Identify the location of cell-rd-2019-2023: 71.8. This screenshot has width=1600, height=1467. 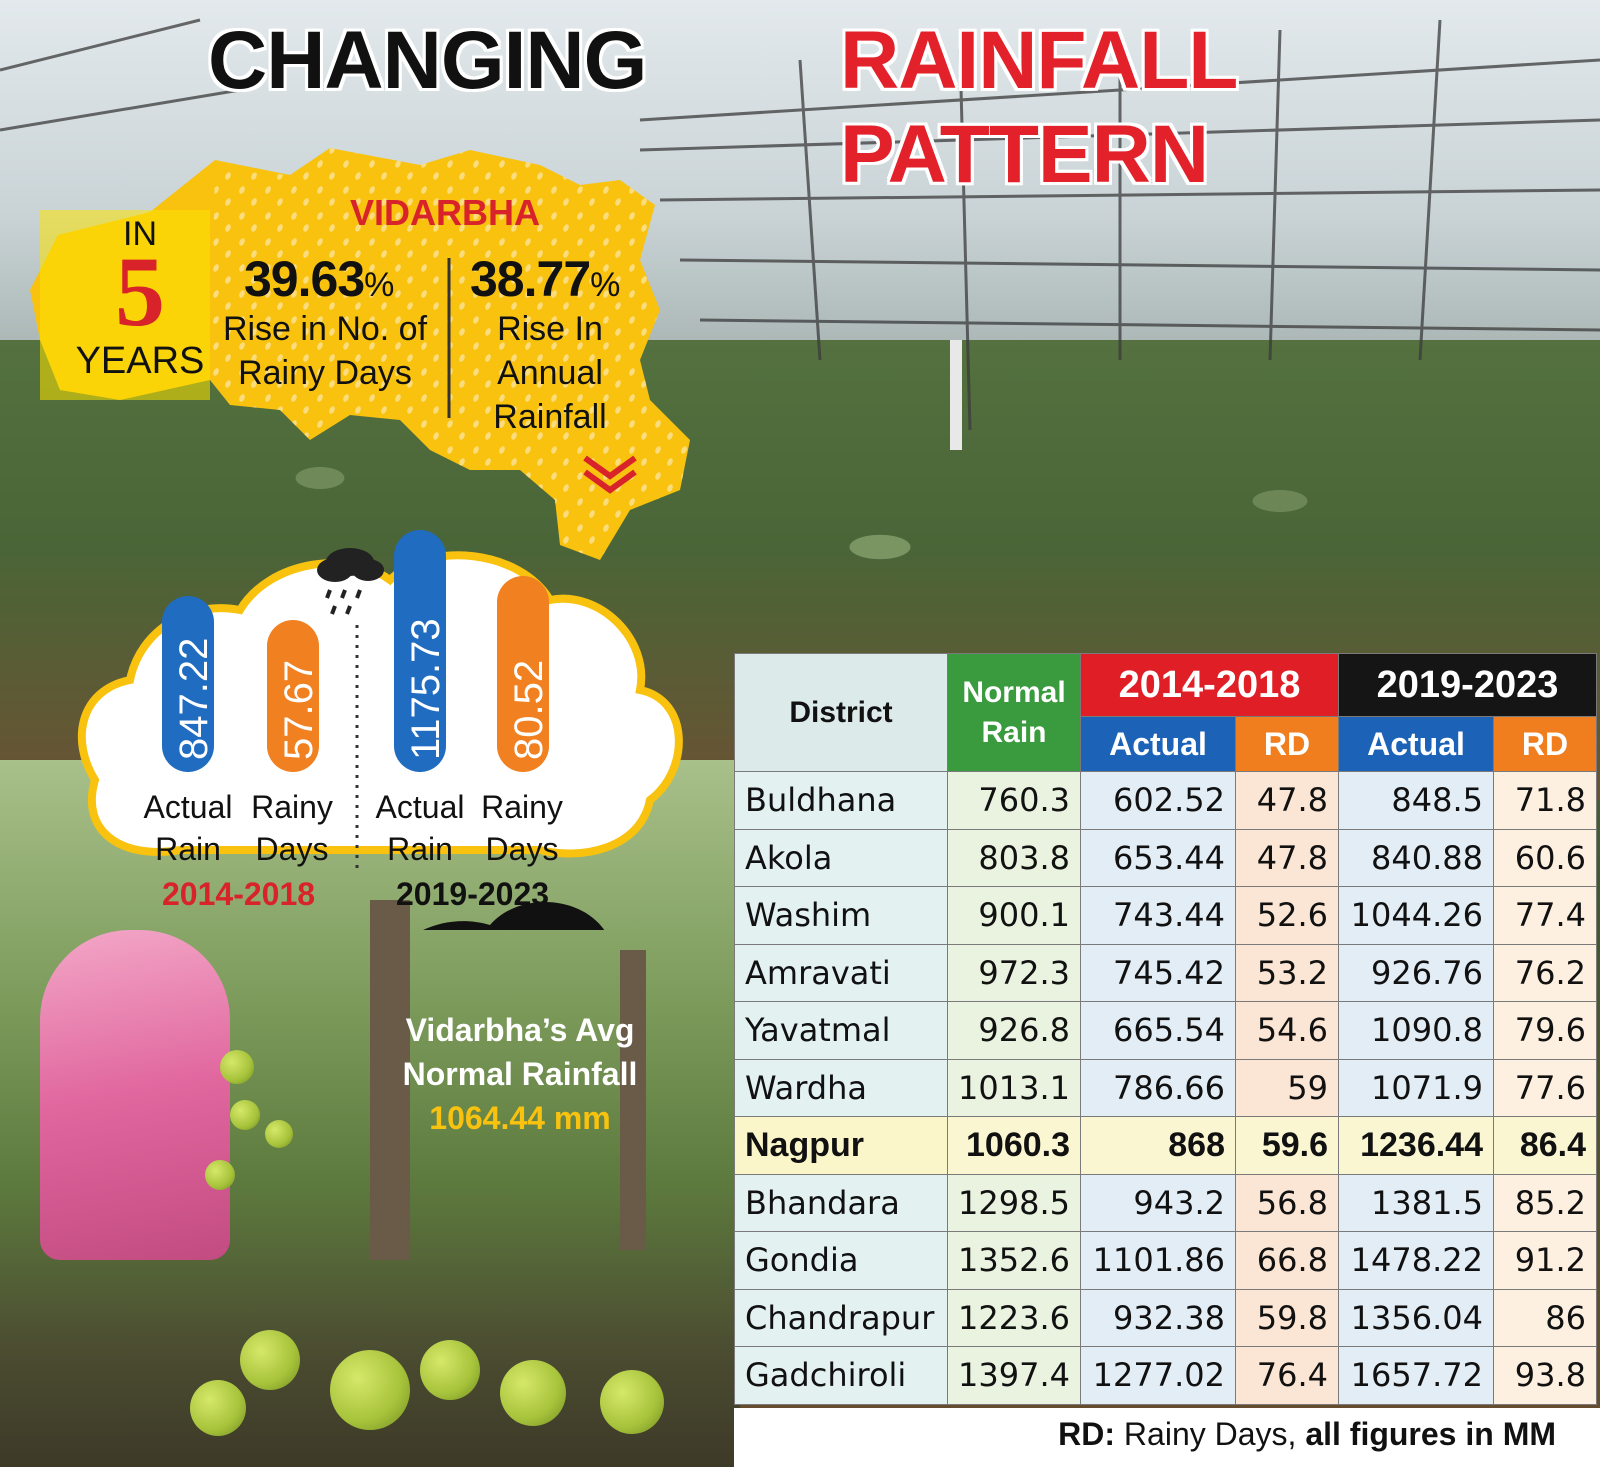
(1545, 800).